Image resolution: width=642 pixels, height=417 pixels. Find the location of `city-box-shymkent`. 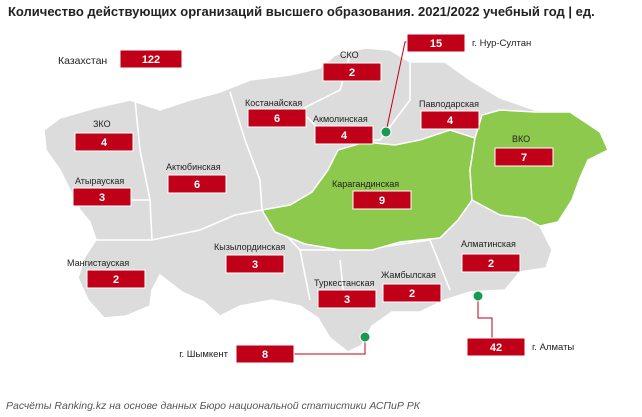

city-box-shymkent is located at coordinates (265, 354).